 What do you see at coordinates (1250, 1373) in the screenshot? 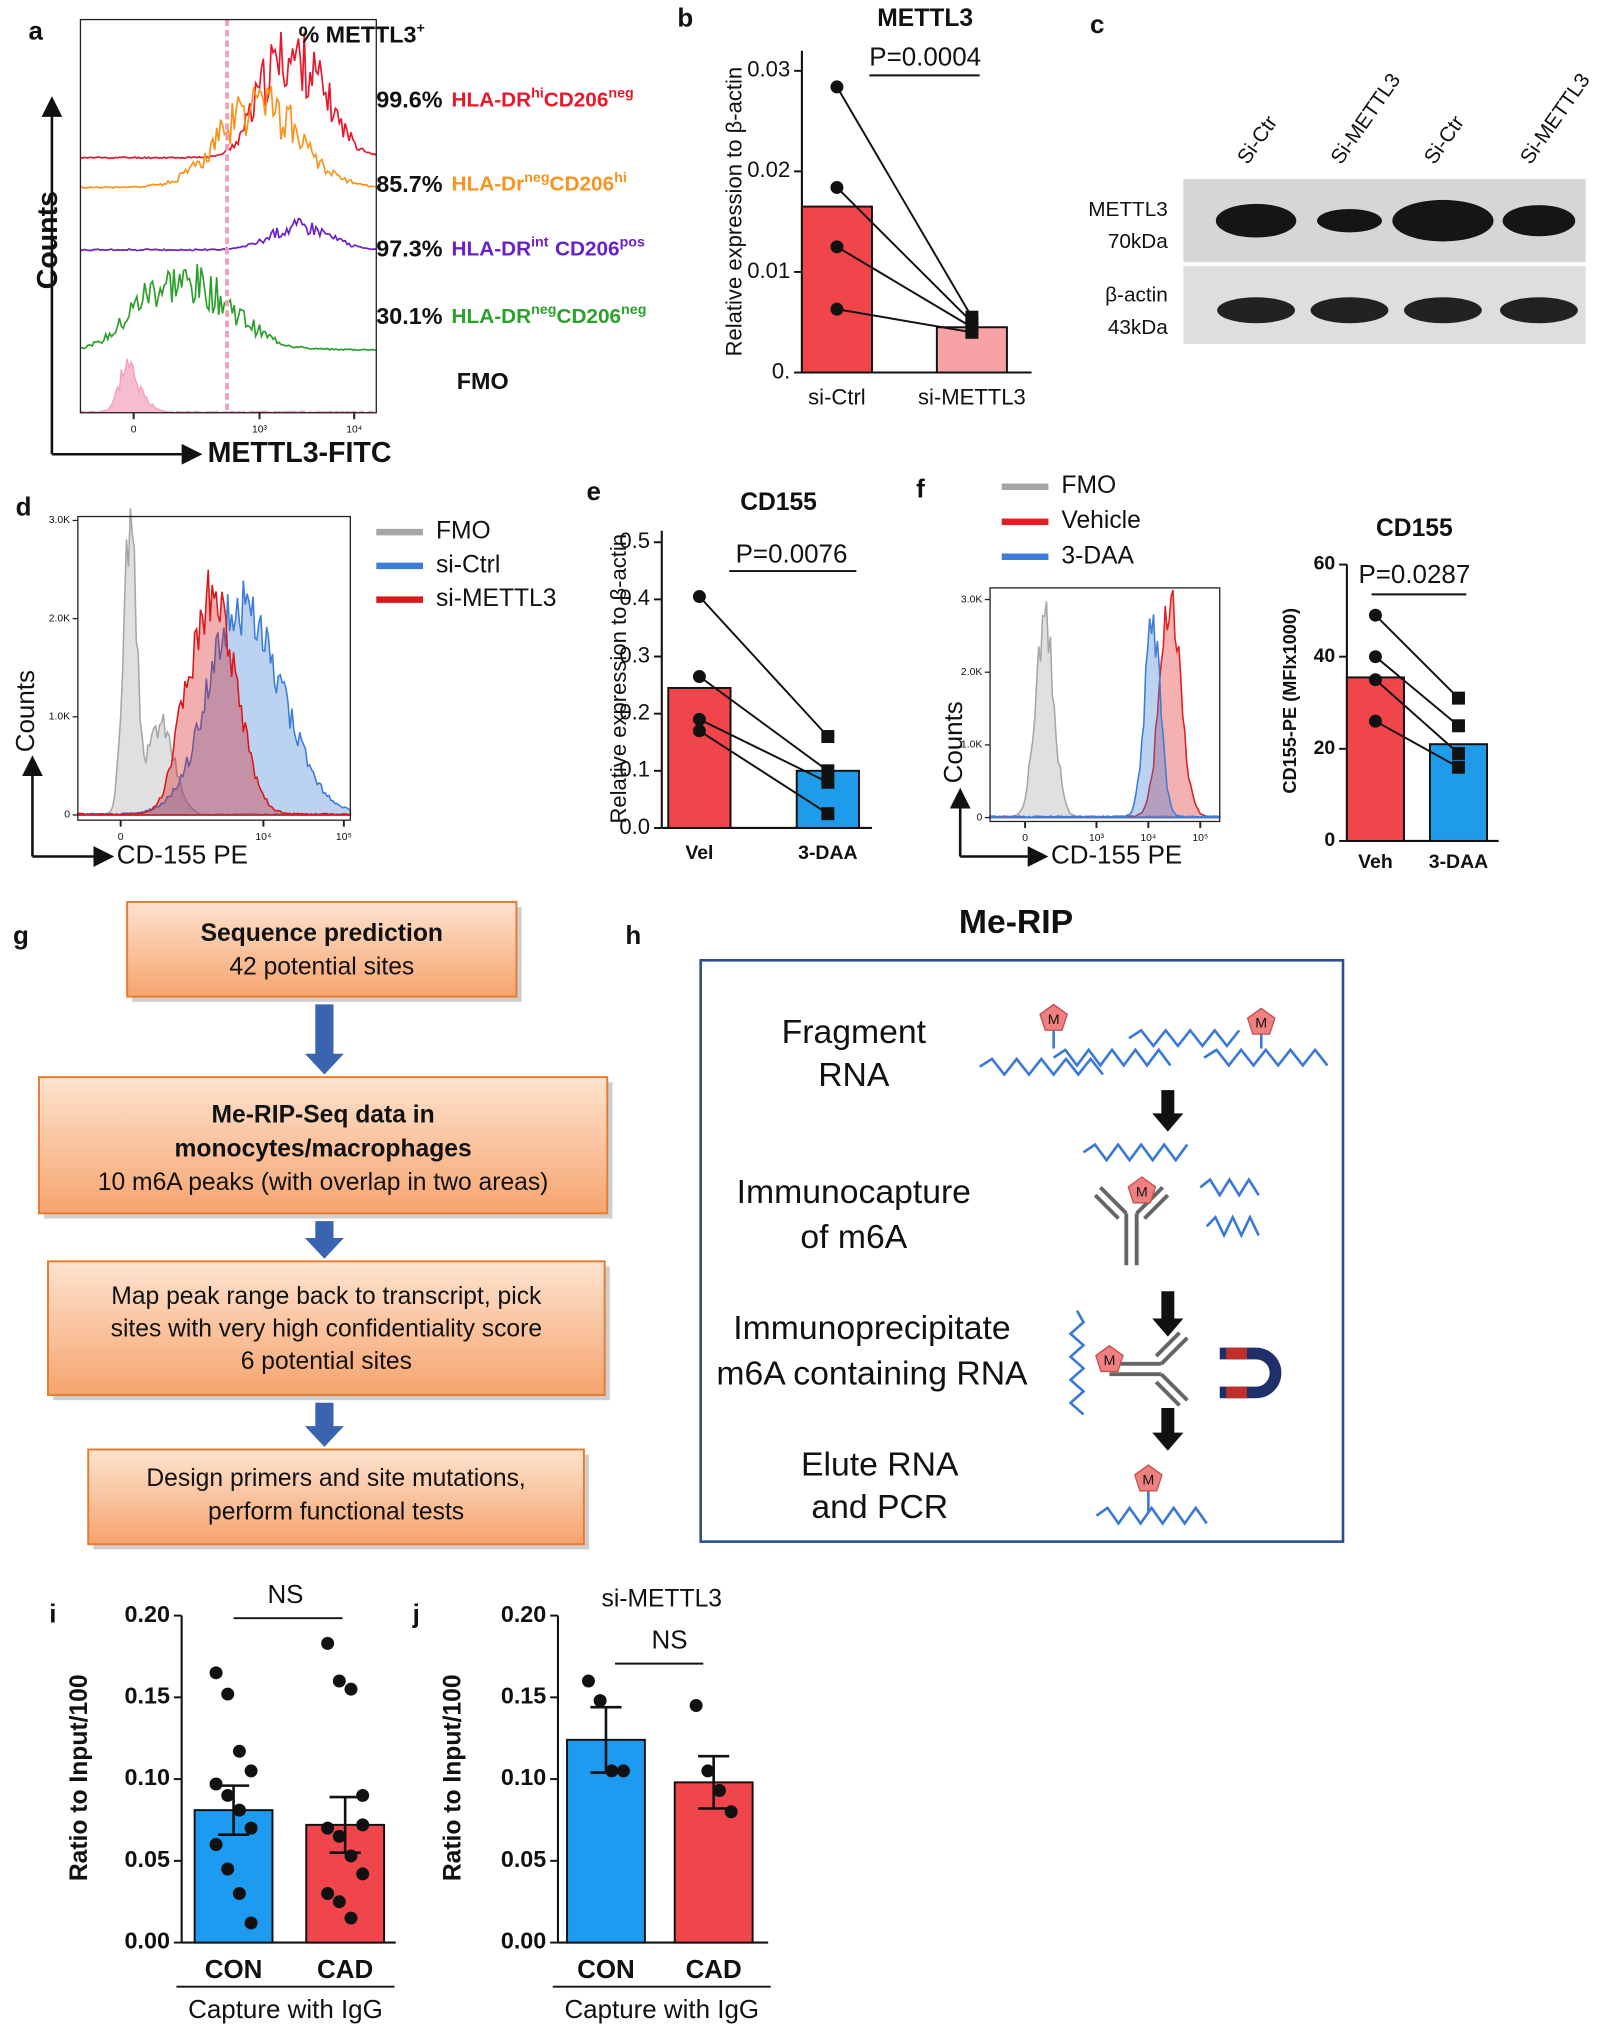
I see `magnet` at bounding box center [1250, 1373].